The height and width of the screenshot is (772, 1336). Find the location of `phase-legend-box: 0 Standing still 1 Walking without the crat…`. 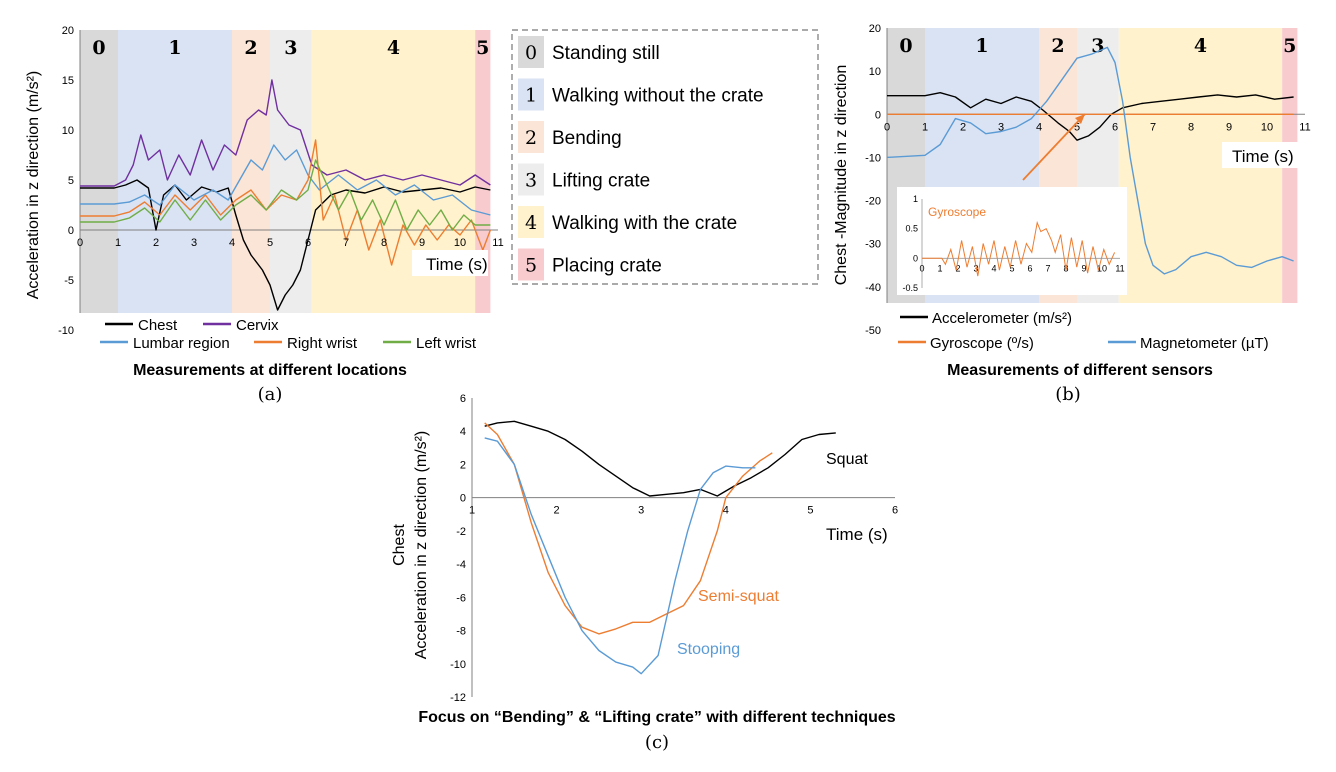

phase-legend-box: 0 Standing still 1 Walking without the crat… is located at coordinates (665, 157).